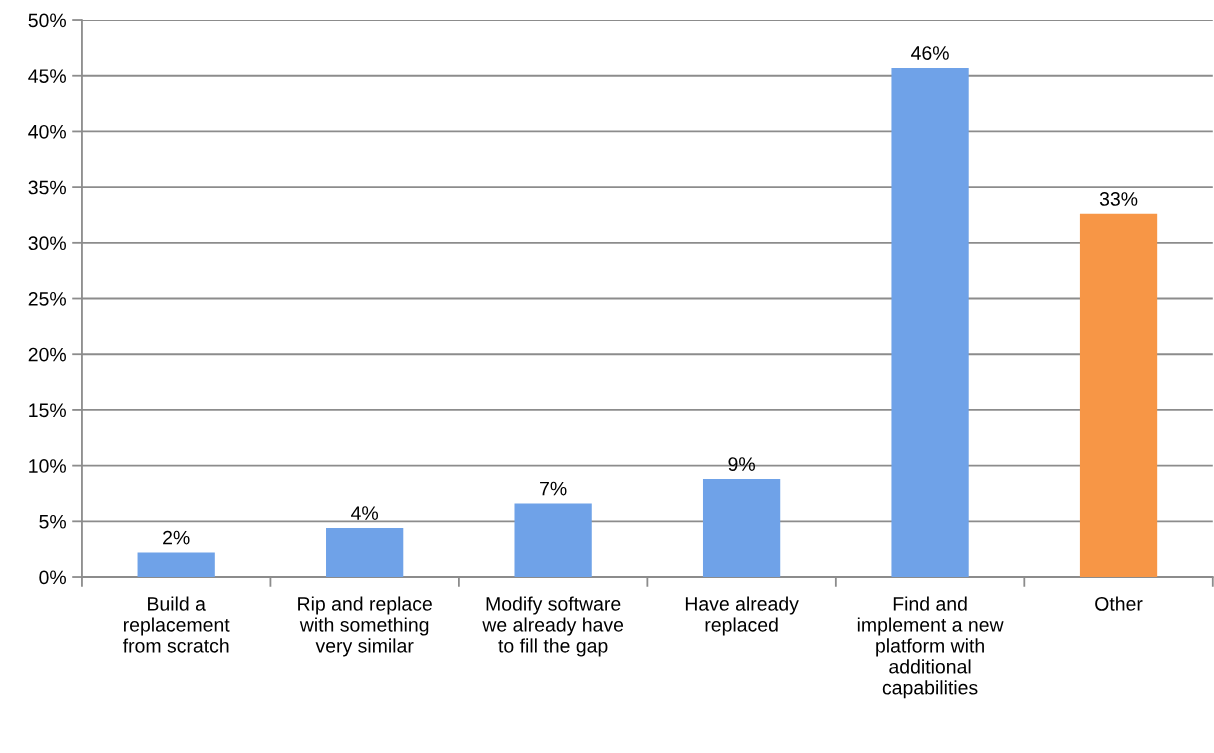  What do you see at coordinates (553, 488) in the screenshot?
I see `data-label: 7%` at bounding box center [553, 488].